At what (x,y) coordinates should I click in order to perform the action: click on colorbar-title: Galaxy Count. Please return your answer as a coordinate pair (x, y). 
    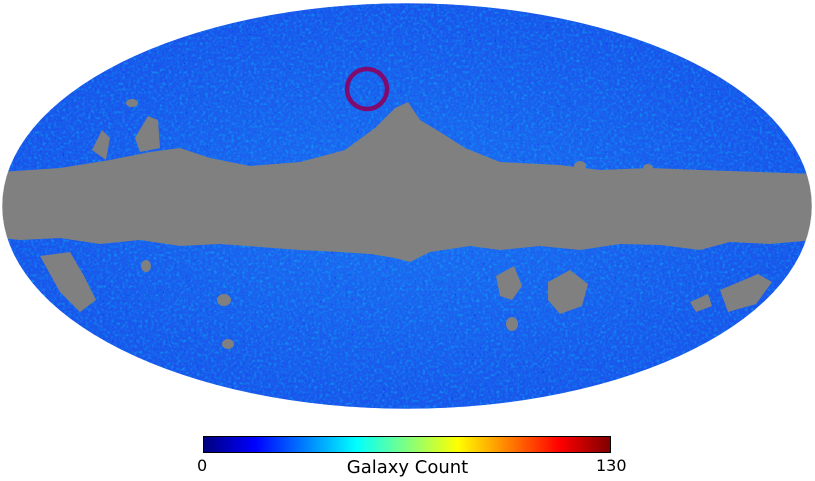
    Looking at the image, I should click on (407, 467).